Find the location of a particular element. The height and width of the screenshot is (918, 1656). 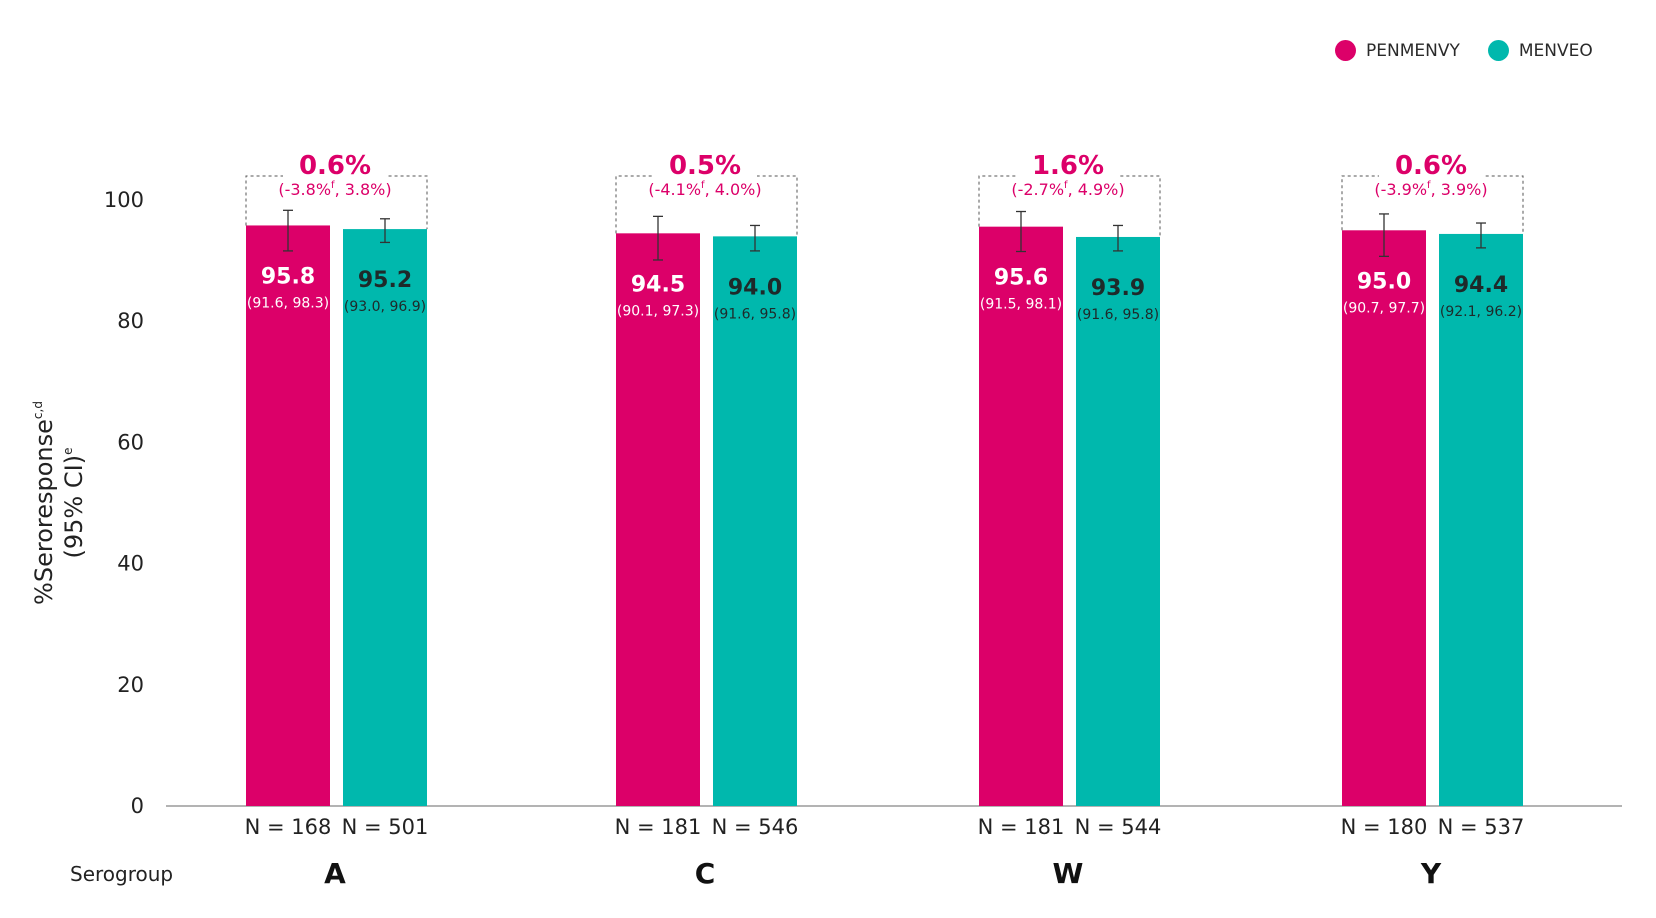

n-label: N = 168 is located at coordinates (288, 827).